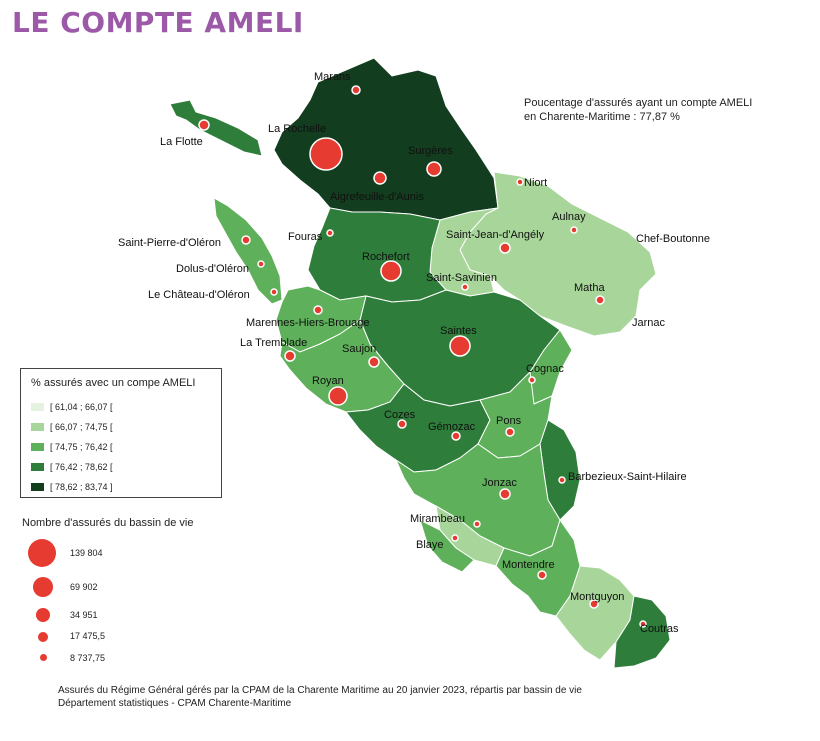 This screenshot has width=820, height=741. What do you see at coordinates (402, 424) in the screenshot?
I see `bubble-cozes` at bounding box center [402, 424].